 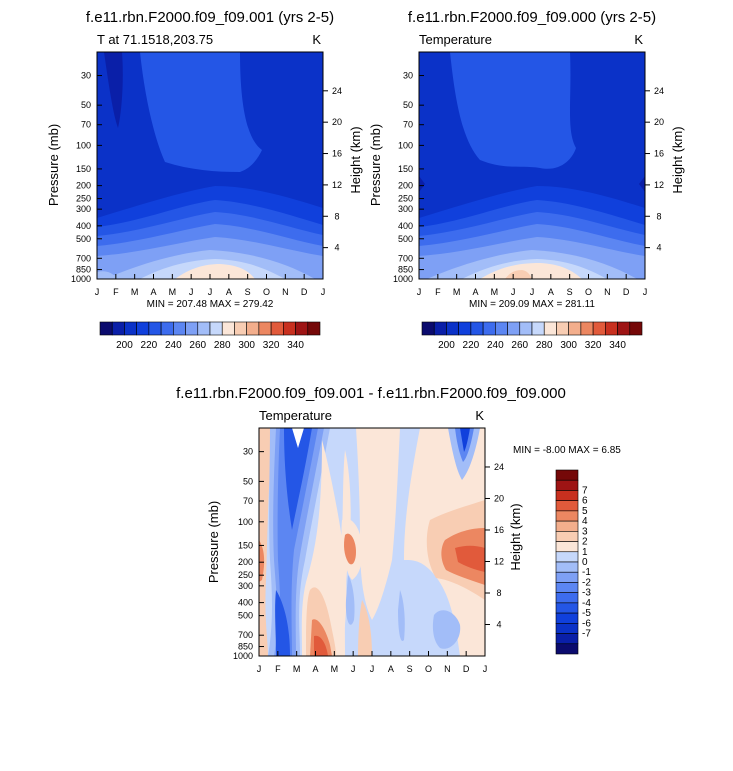 What do you see at coordinates (267, 542) in the screenshot?
I see `contour-fill-warm-left` at bounding box center [267, 542].